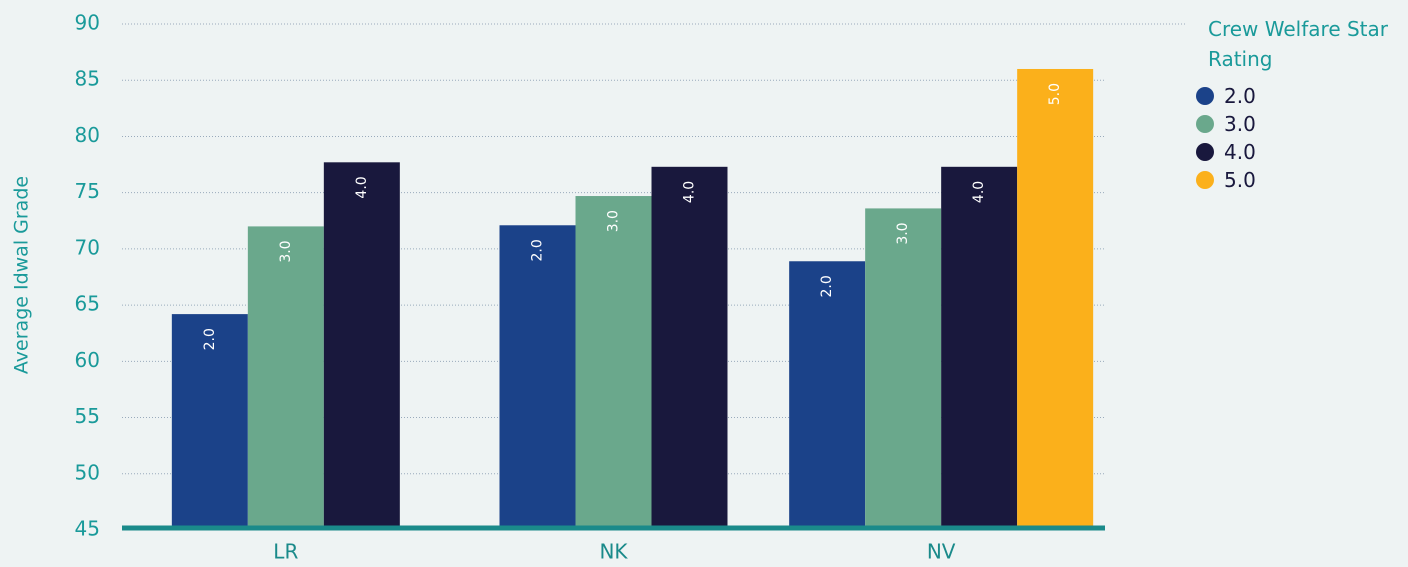 The height and width of the screenshot is (567, 1408). Describe the element at coordinates (613, 552) in the screenshot. I see `x-tick-label: NK` at that location.